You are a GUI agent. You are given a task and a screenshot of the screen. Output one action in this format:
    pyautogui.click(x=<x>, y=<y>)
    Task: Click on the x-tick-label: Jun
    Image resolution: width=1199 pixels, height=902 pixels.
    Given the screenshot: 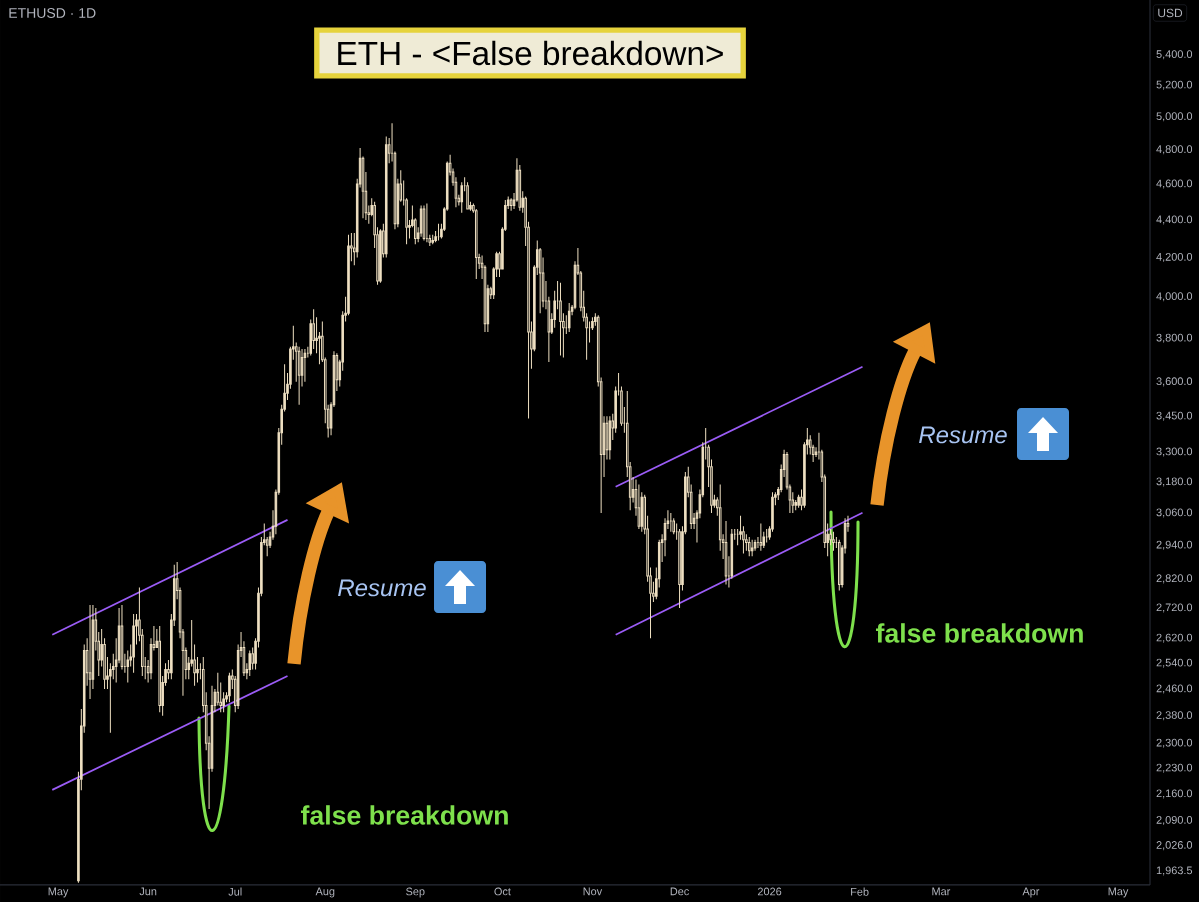 What is the action you would take?
    pyautogui.click(x=148, y=891)
    